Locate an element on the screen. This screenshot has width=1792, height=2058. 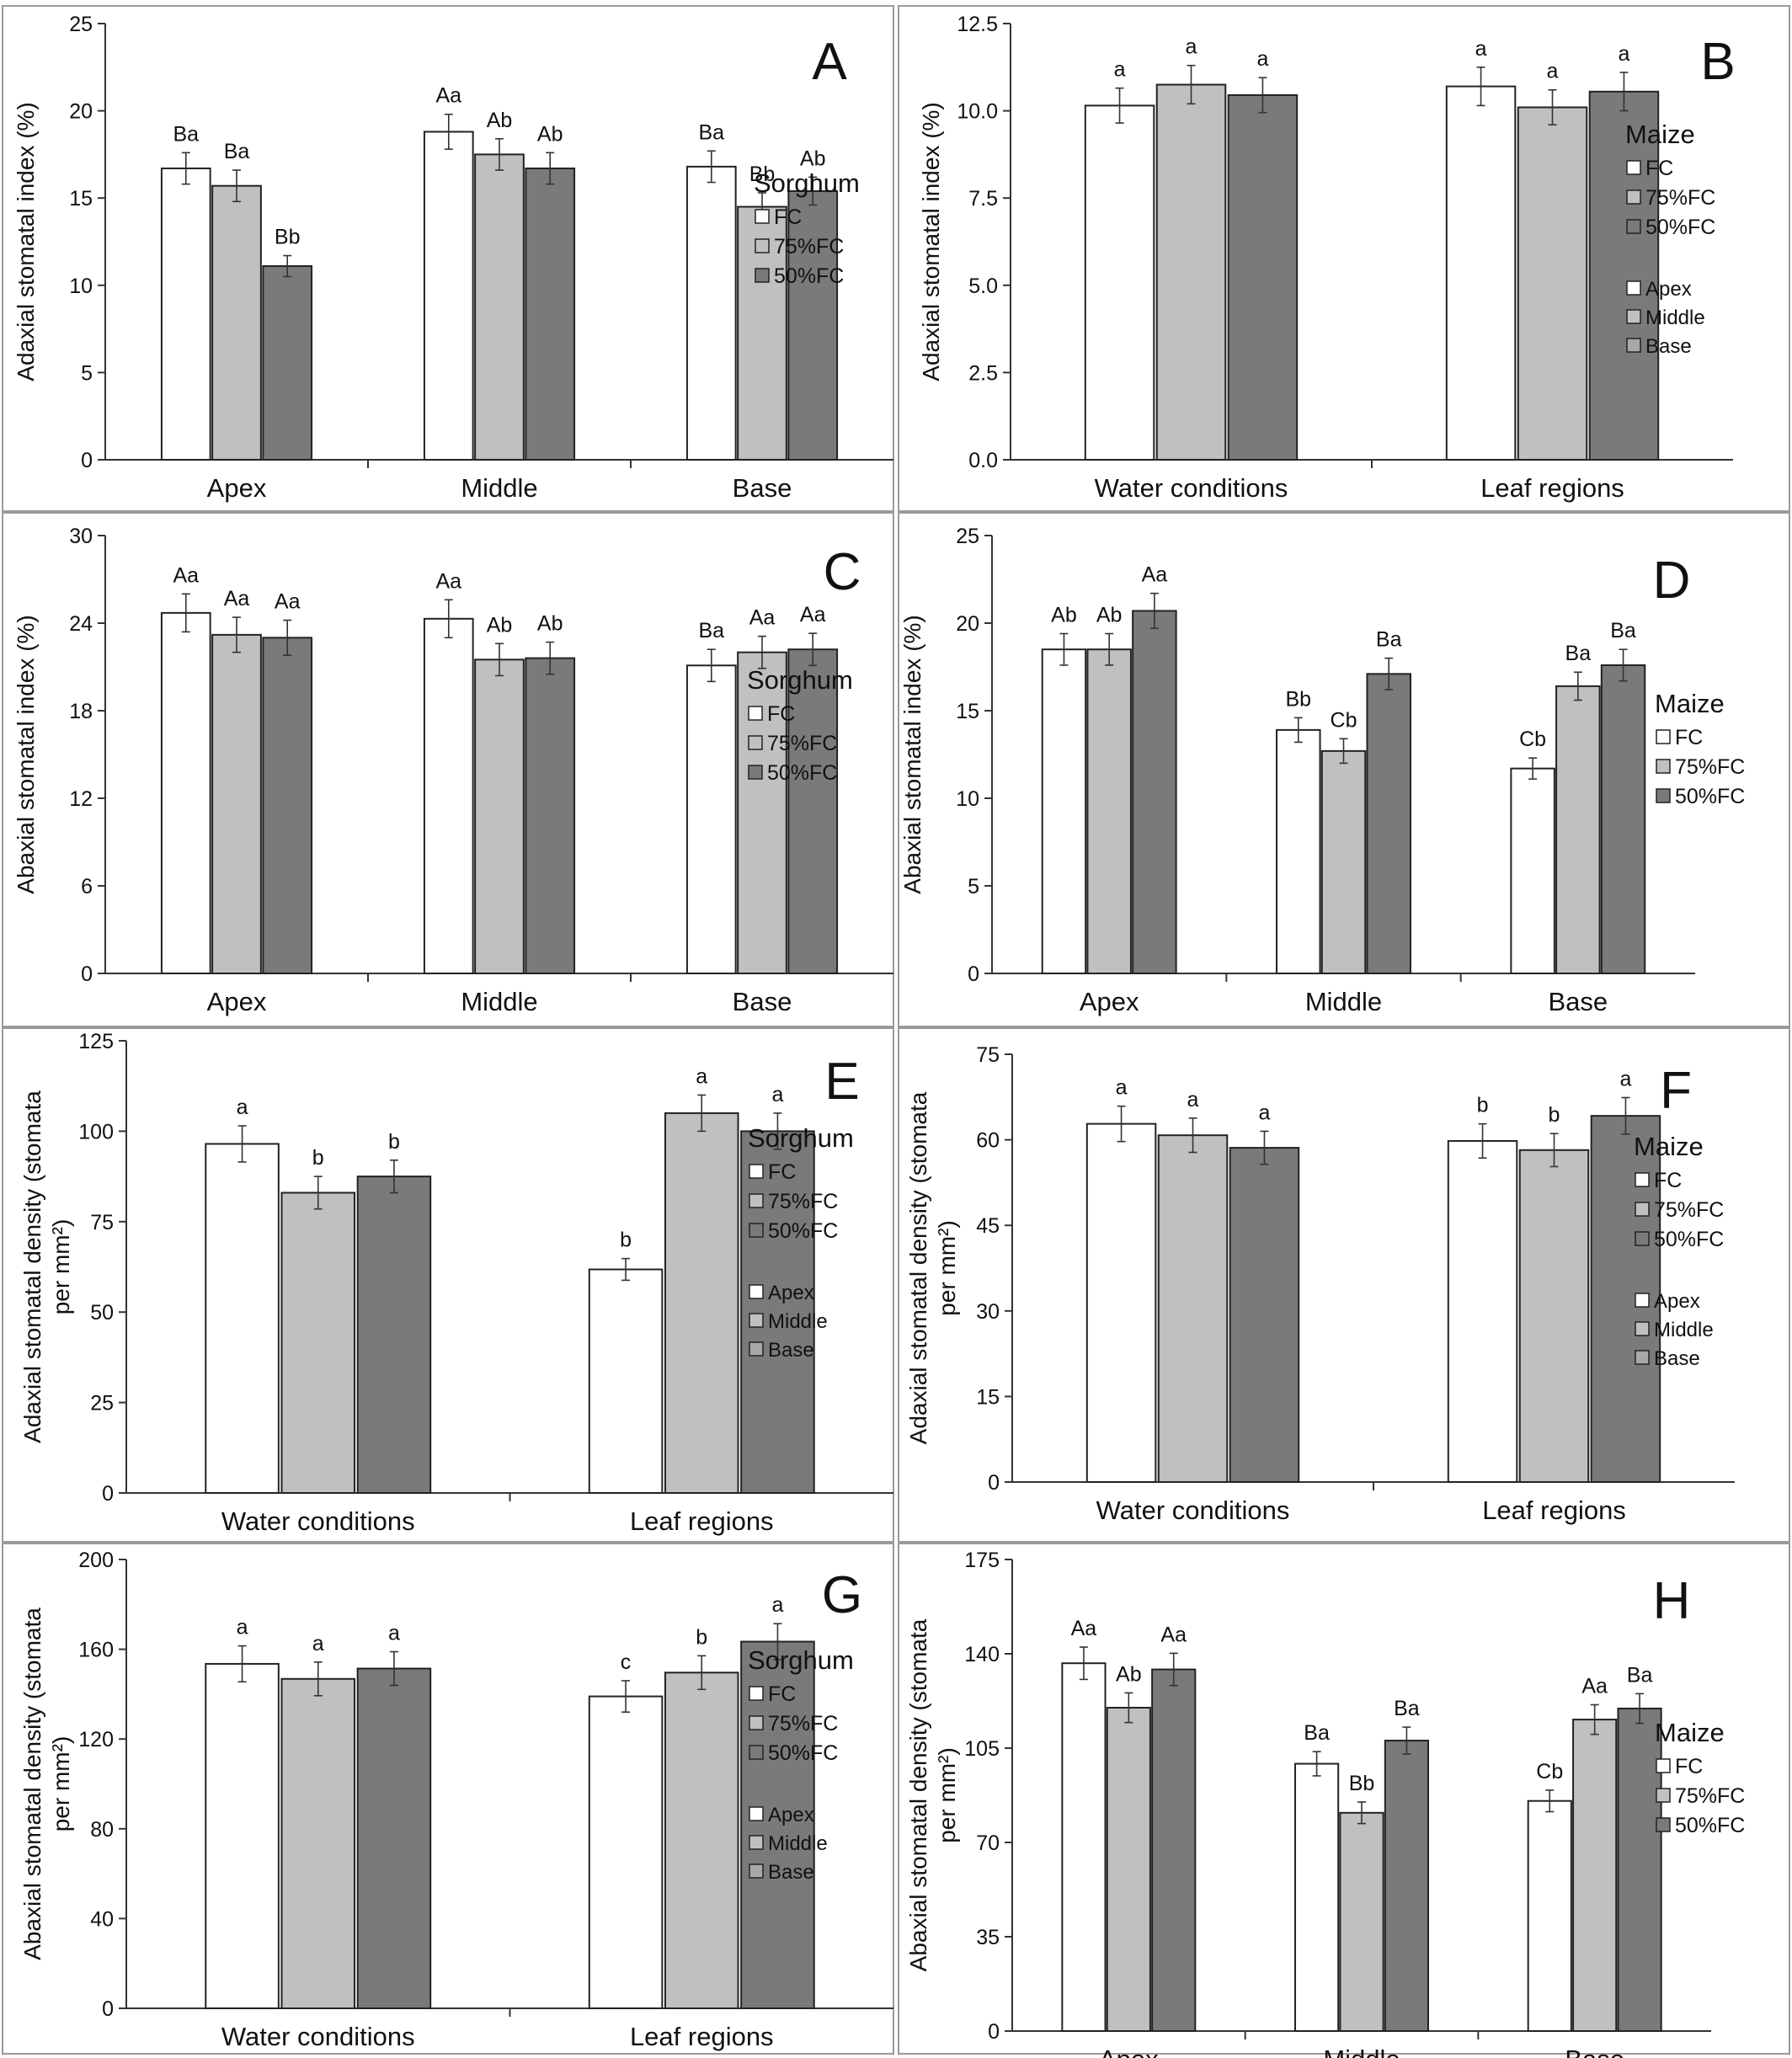
y-tick-label: 125 is located at coordinates (96, 1041).